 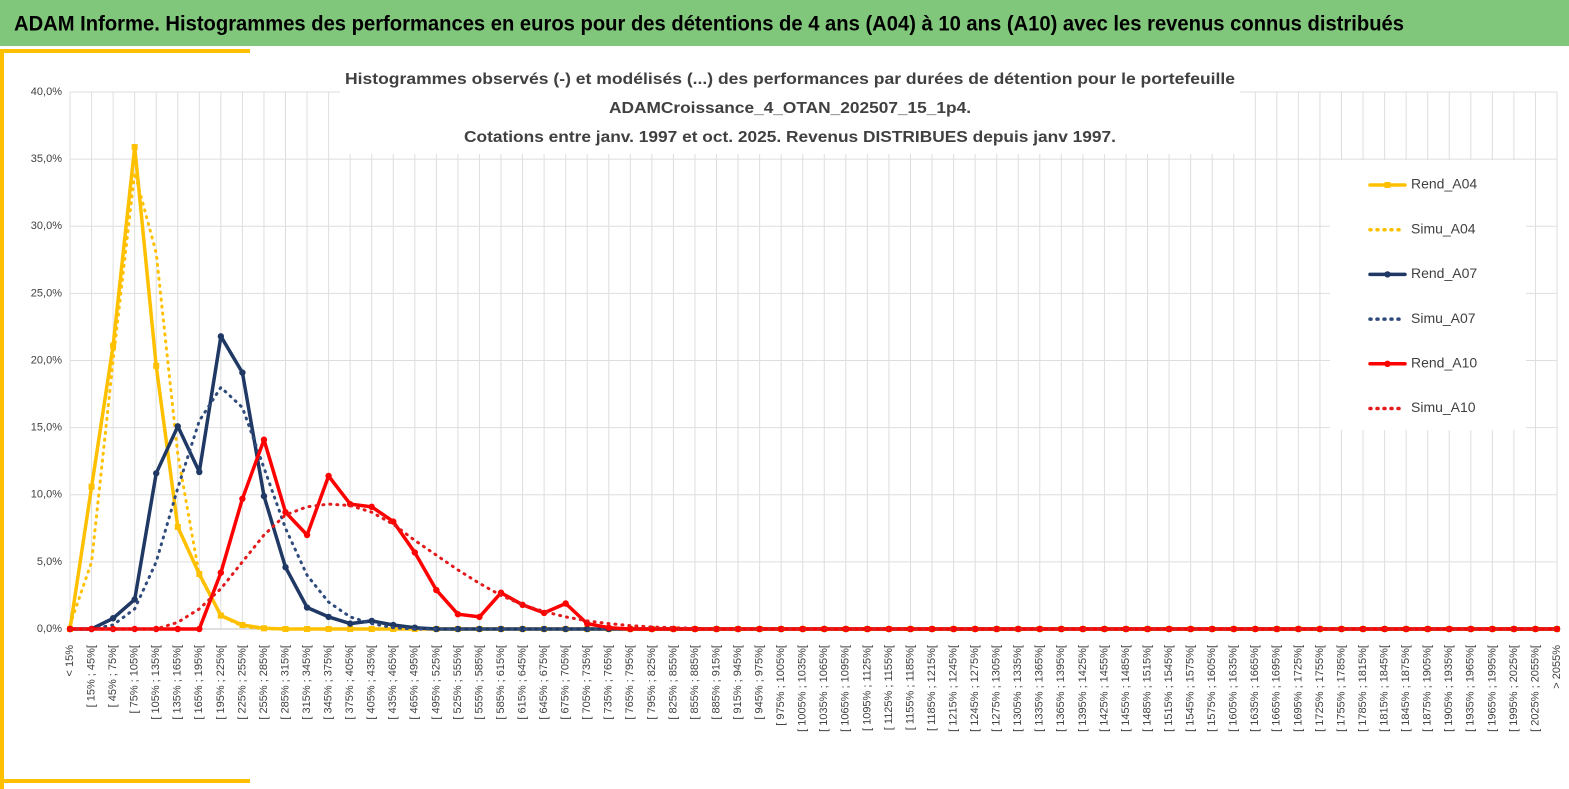 What do you see at coordinates (1255, 688) in the screenshot?
I see `x-tick-label: [ 1635% ; 1665%[` at bounding box center [1255, 688].